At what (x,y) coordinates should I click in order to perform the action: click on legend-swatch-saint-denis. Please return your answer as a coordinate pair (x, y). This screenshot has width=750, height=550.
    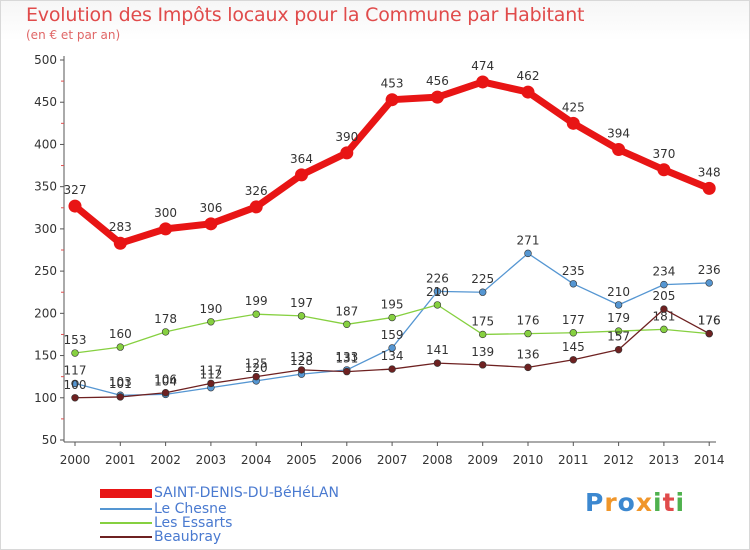
    Looking at the image, I should click on (126, 493).